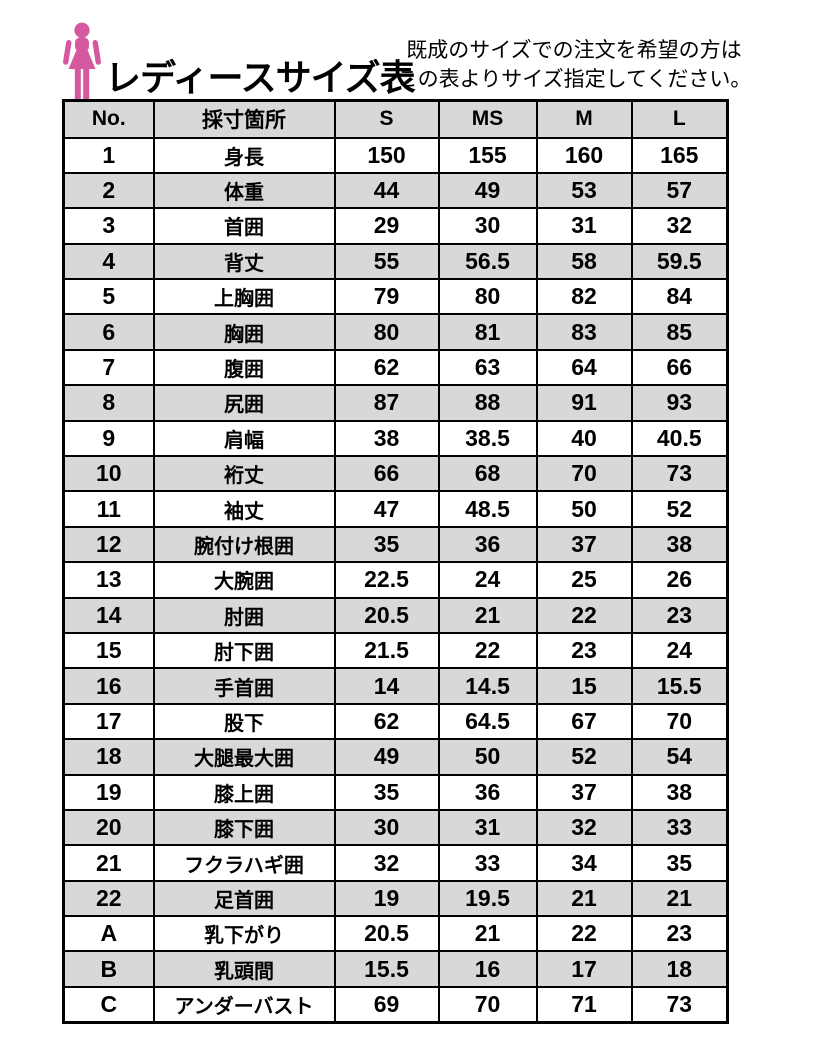 Image resolution: width=817 pixels, height=1047 pixels. I want to click on size-m-cell: 31, so click(584, 226).